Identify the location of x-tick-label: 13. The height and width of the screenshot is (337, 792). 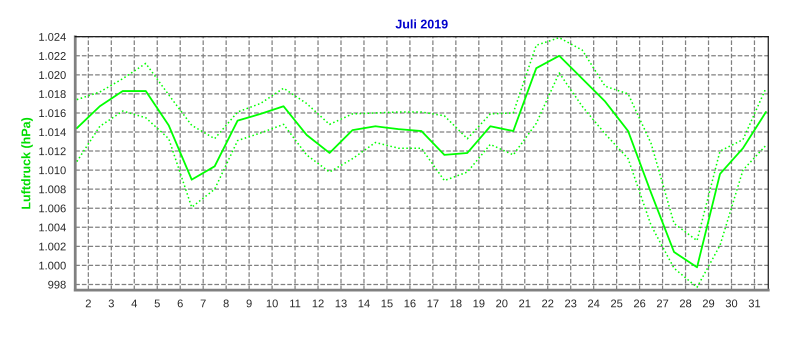
(341, 303).